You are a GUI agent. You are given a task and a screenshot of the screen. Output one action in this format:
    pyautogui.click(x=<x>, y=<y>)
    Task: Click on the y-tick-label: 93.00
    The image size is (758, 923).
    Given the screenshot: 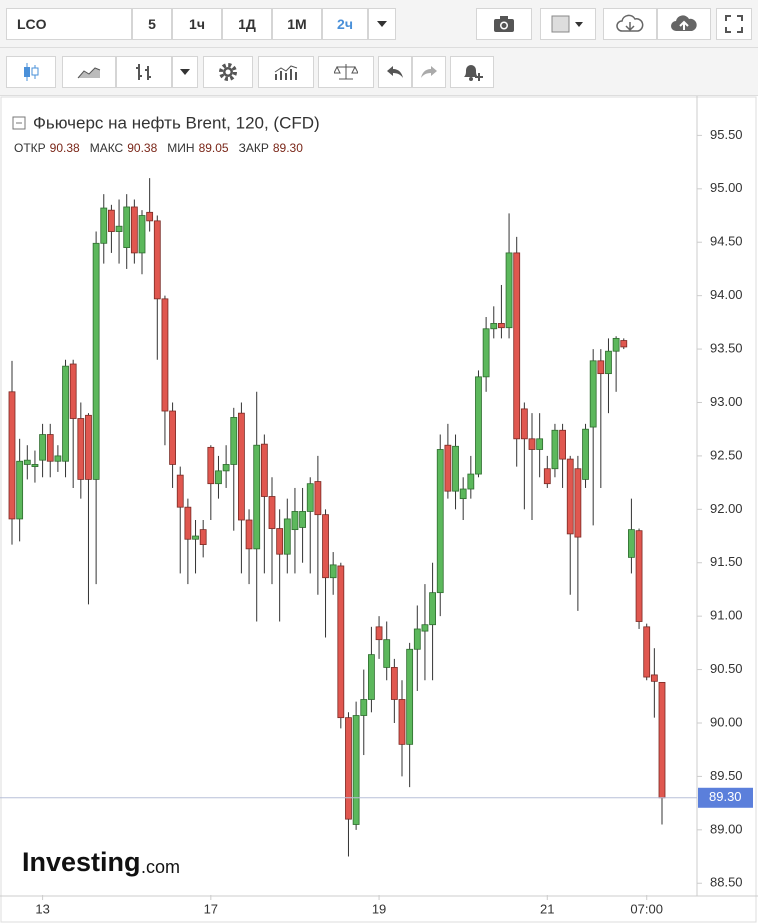 What is the action you would take?
    pyautogui.click(x=726, y=401)
    